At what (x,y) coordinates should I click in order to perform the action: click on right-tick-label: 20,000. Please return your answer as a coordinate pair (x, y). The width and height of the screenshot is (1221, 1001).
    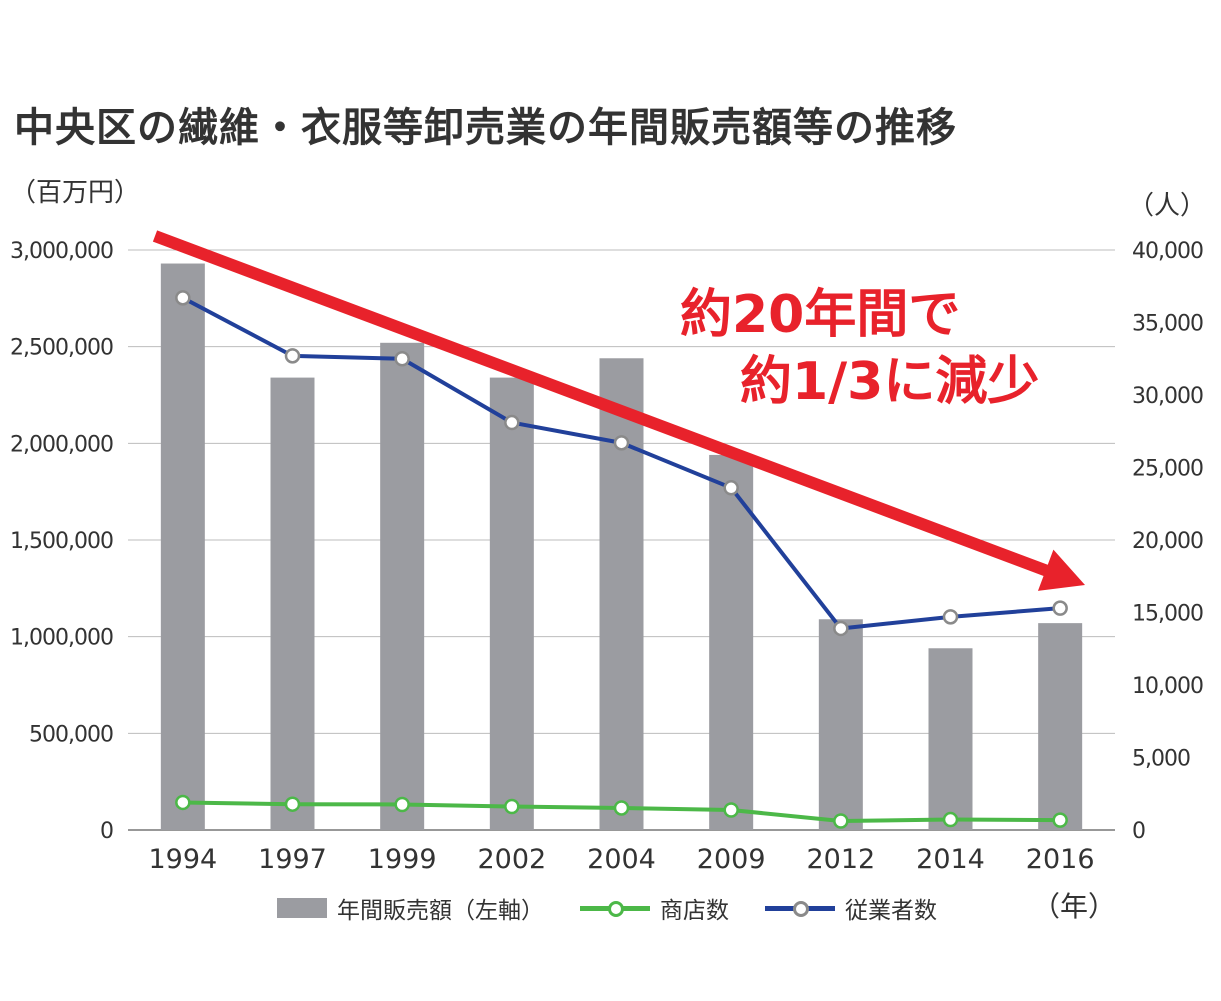
    Looking at the image, I should click on (1167, 541).